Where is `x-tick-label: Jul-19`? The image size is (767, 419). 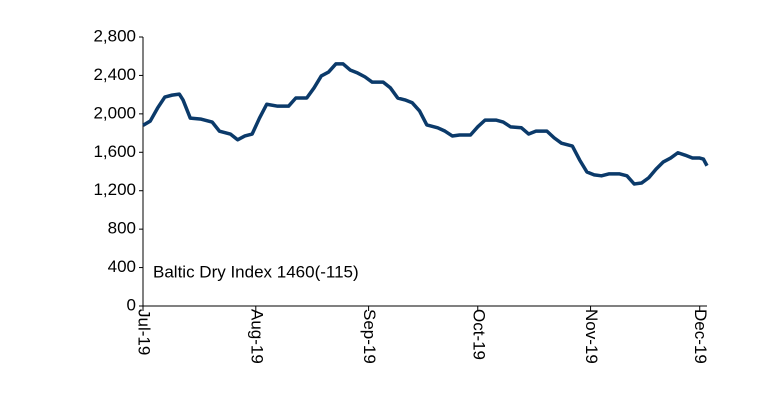
x-tick-label: Jul-19 is located at coordinates (144, 332).